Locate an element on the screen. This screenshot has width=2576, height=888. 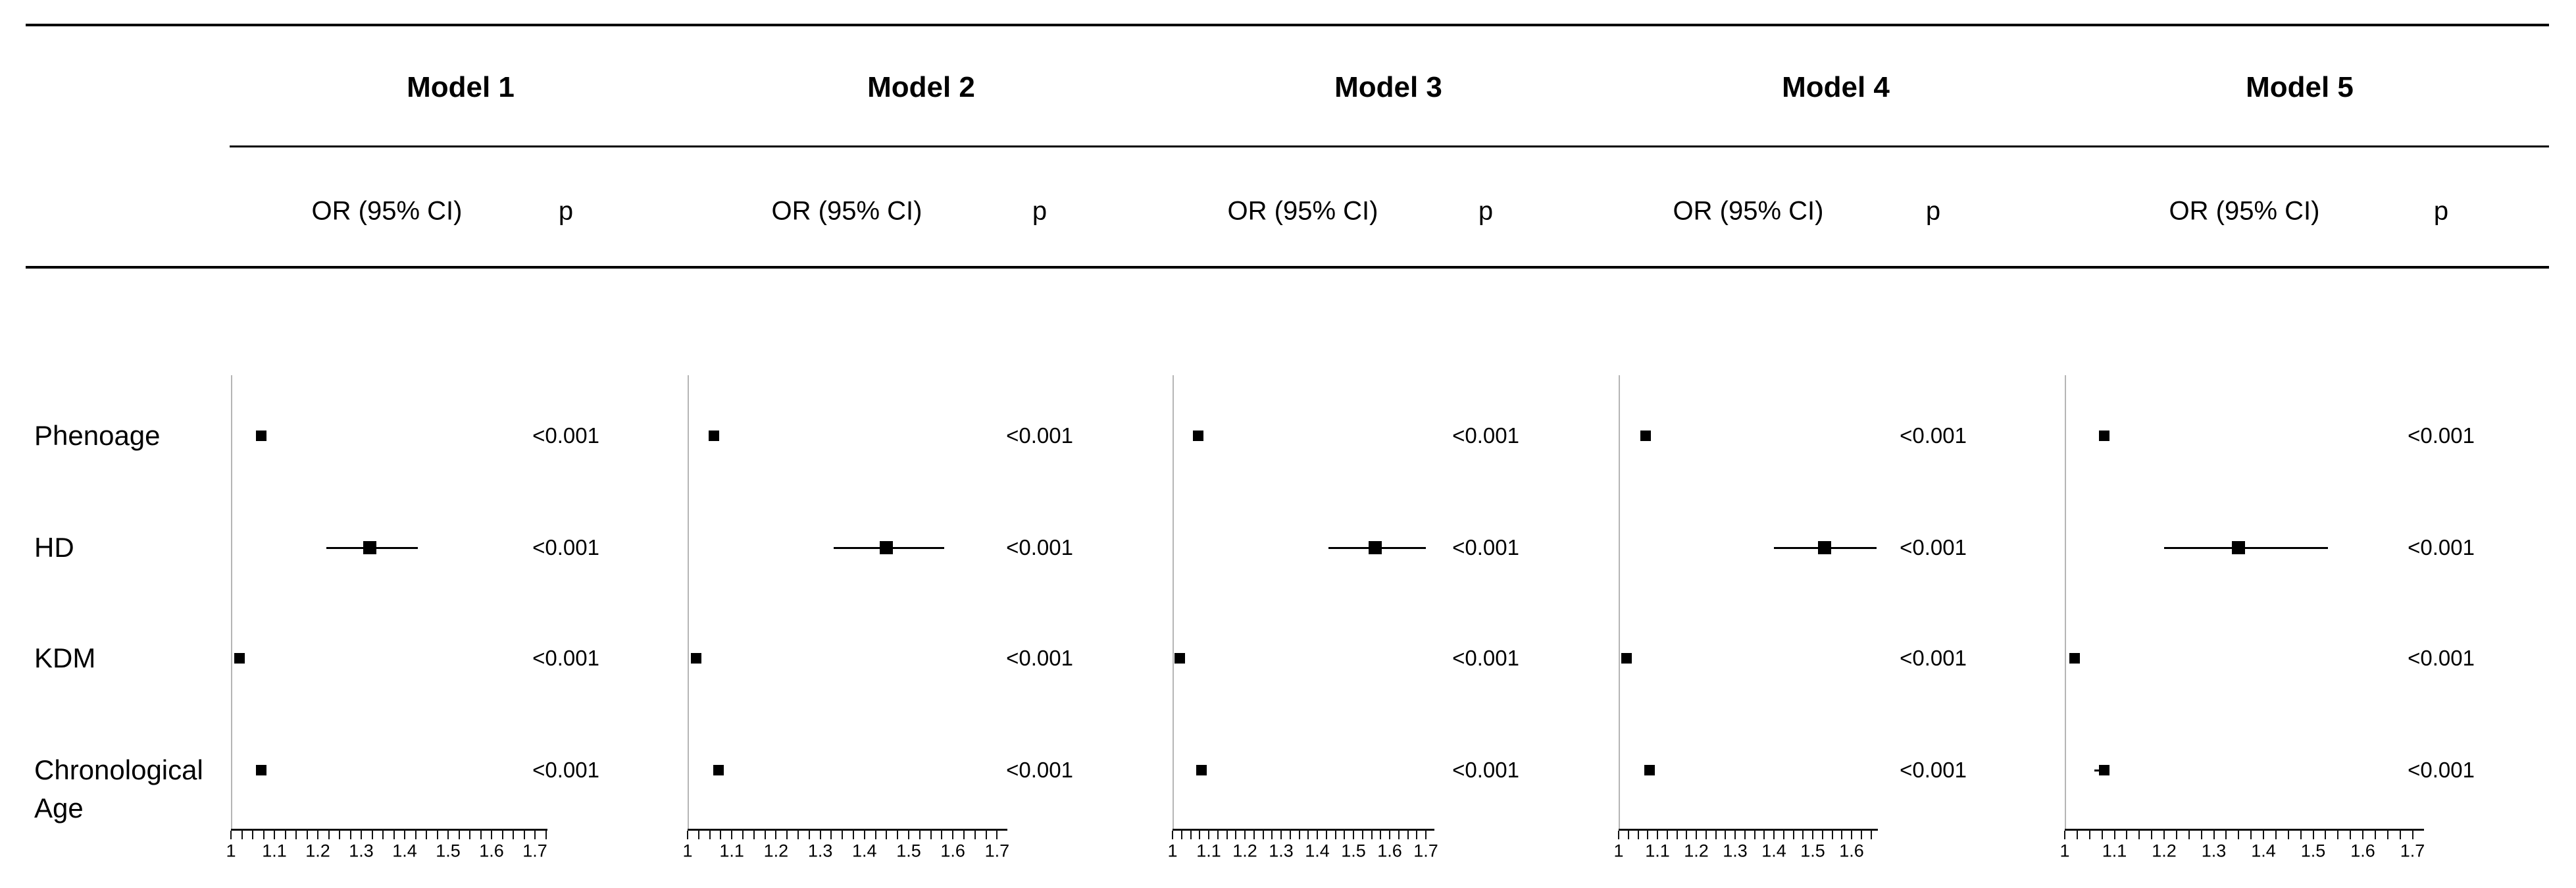
model-title: Model 2 is located at coordinates (921, 87).